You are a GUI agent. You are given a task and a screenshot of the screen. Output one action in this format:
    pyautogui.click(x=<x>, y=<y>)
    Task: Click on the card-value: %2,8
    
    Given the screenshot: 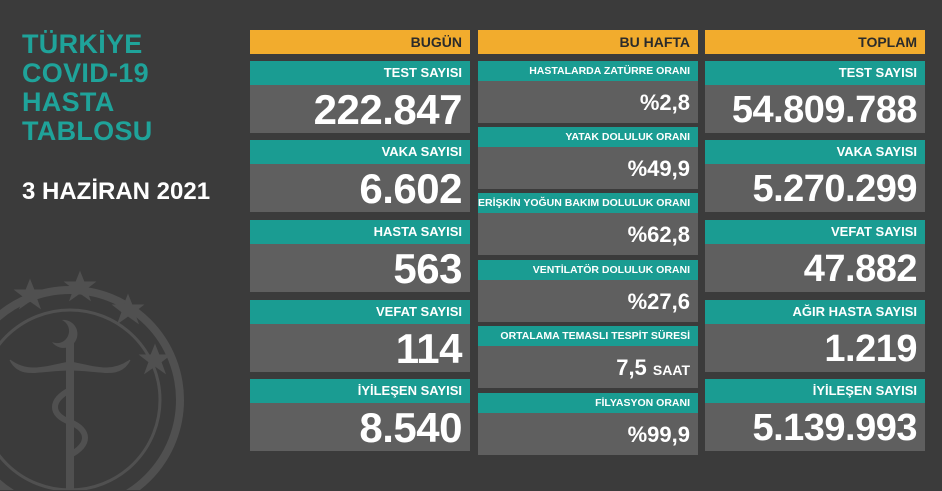 What is the action you would take?
    pyautogui.click(x=588, y=102)
    